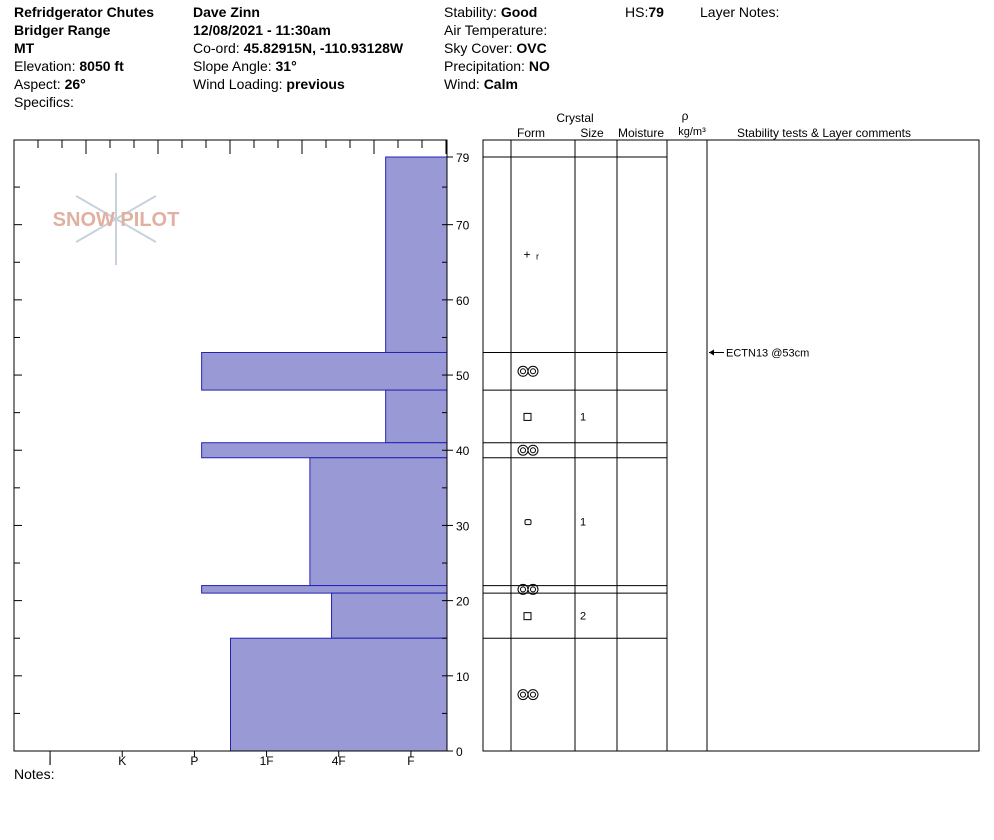  What do you see at coordinates (685, 116) in the screenshot?
I see `col-header-rho: ρ` at bounding box center [685, 116].